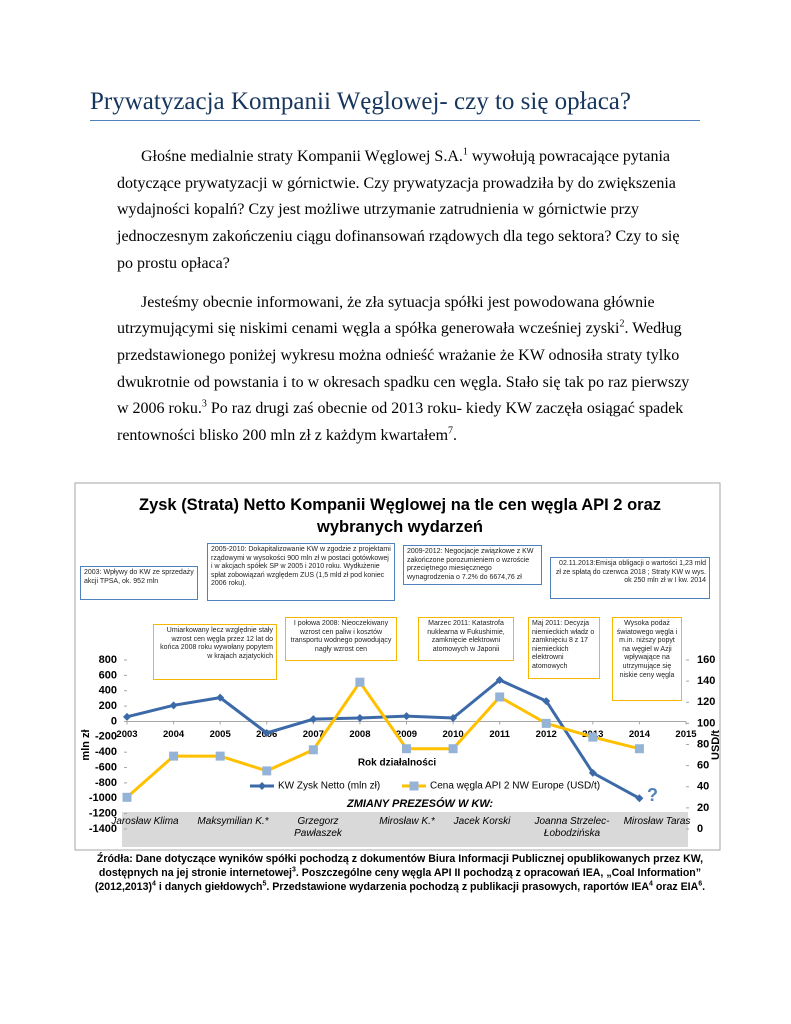 This screenshot has width=791, height=1024. Describe the element at coordinates (406, 734) in the screenshot. I see `x-tick-label: 2009` at that location.